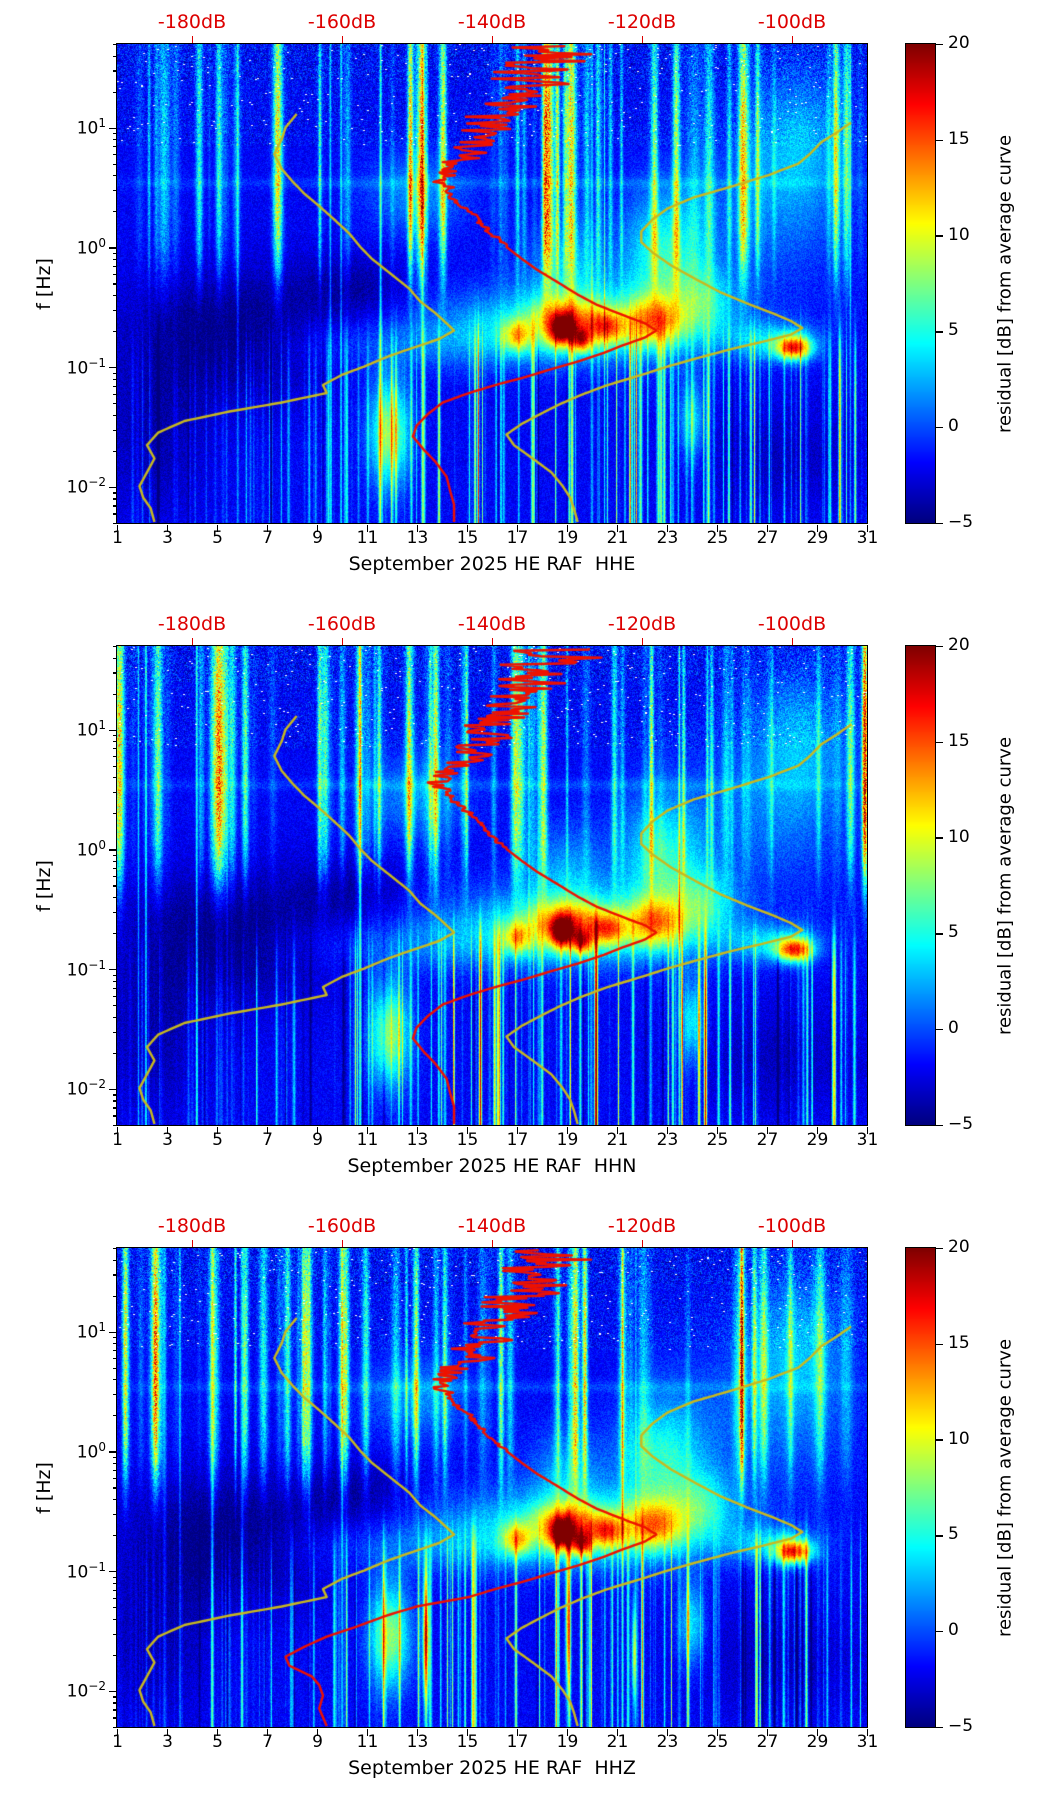 This screenshot has height=1806, width=1052. Describe the element at coordinates (467, 1742) in the screenshot. I see `x-tick-label: 15` at that location.